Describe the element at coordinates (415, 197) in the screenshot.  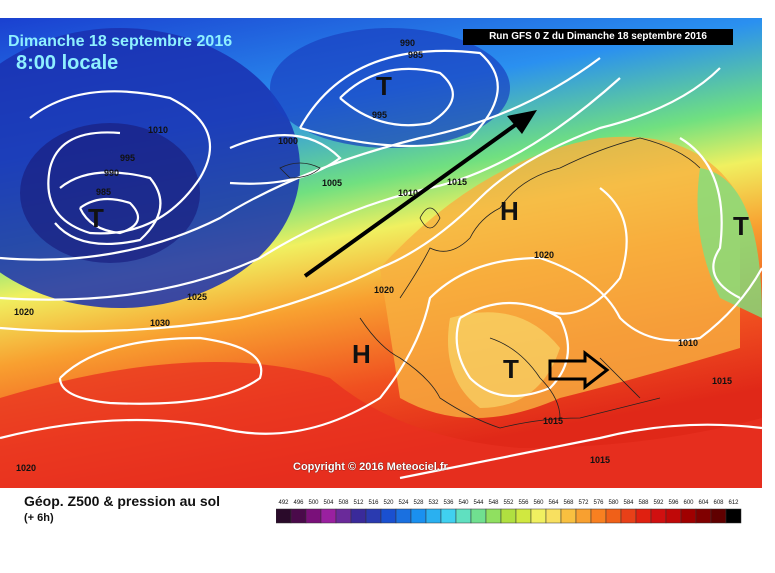
I see `arrow-shaft` at that location.